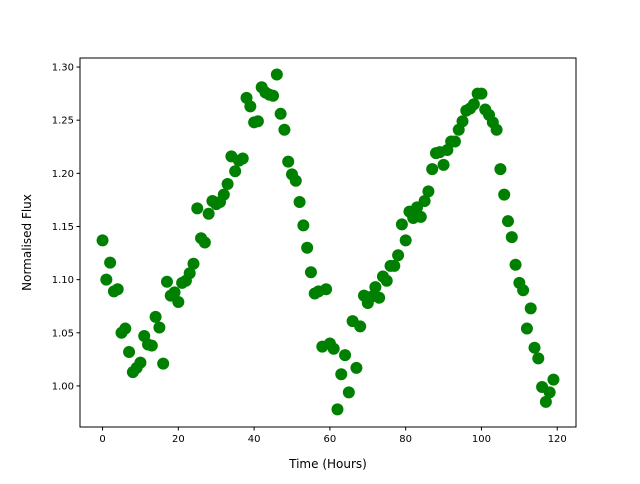  I want to click on x-tick-label: 20, so click(178, 439).